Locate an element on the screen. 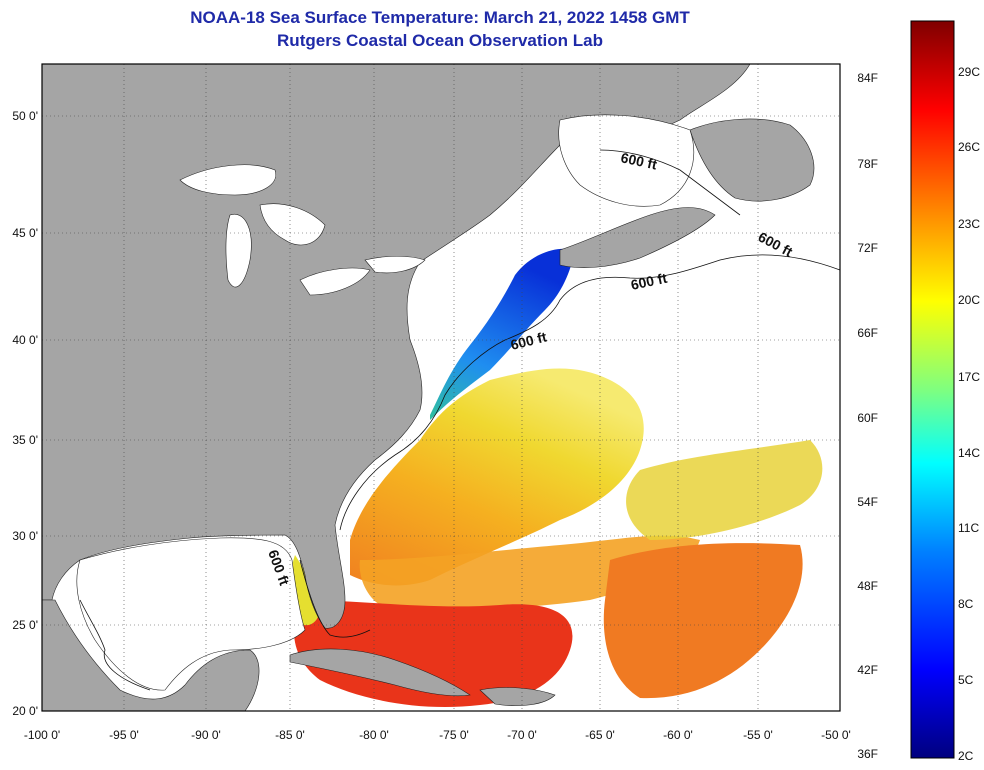 Image resolution: width=984 pixels, height=770 pixels. x-tick: -70 0' is located at coordinates (522, 735).